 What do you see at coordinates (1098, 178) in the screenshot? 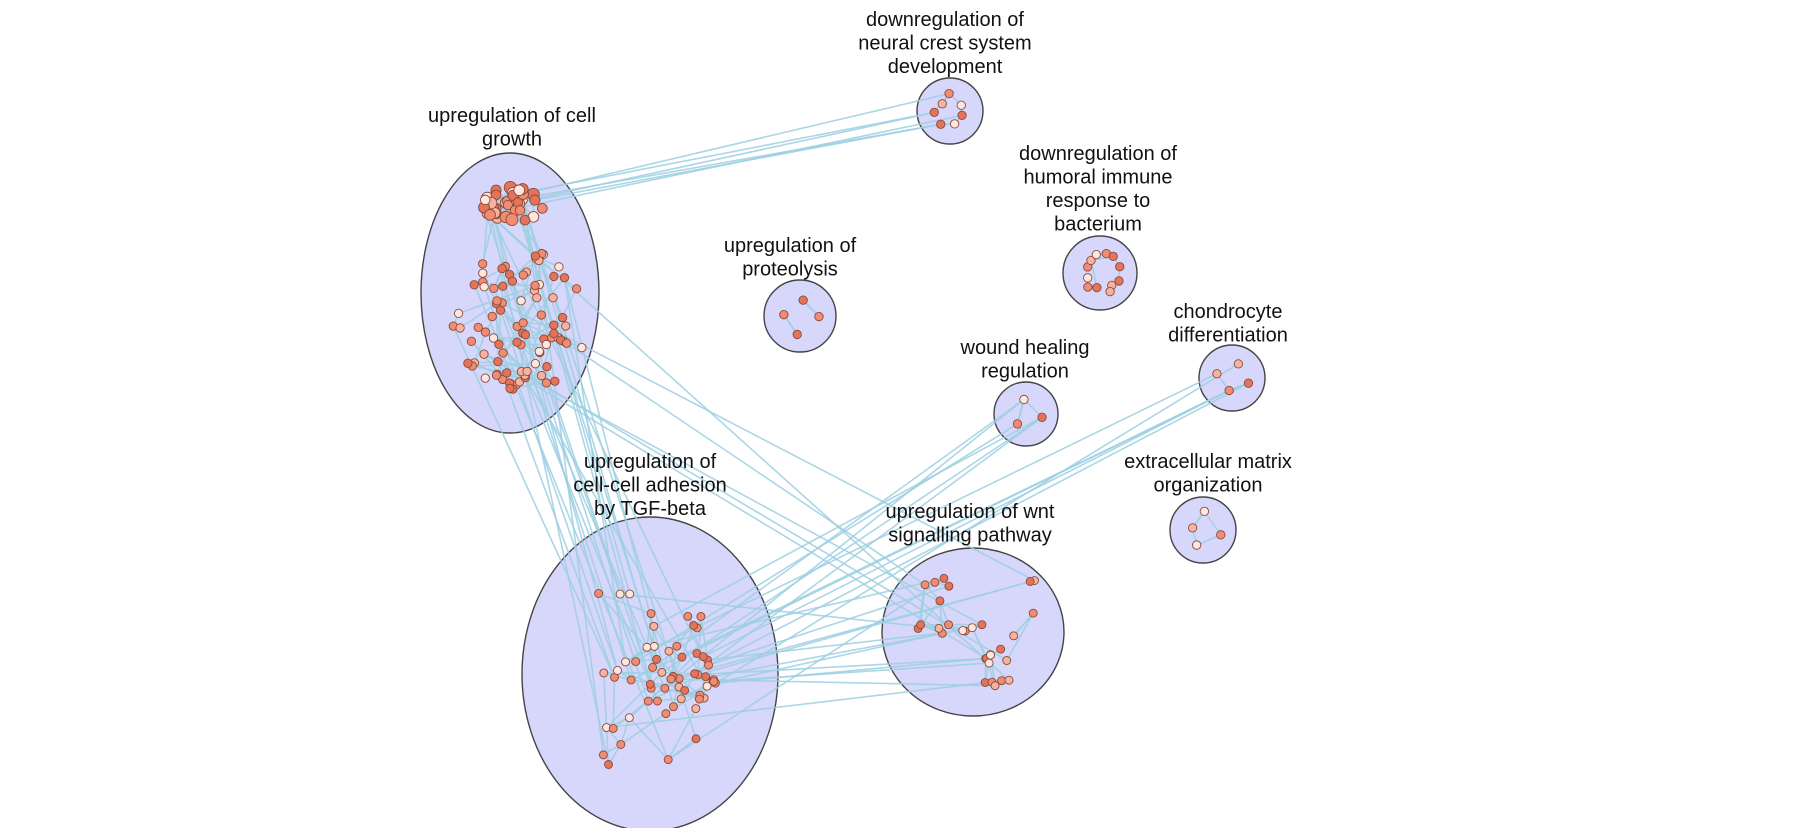
I see `cluster-label-line: humoral immune` at bounding box center [1098, 178].